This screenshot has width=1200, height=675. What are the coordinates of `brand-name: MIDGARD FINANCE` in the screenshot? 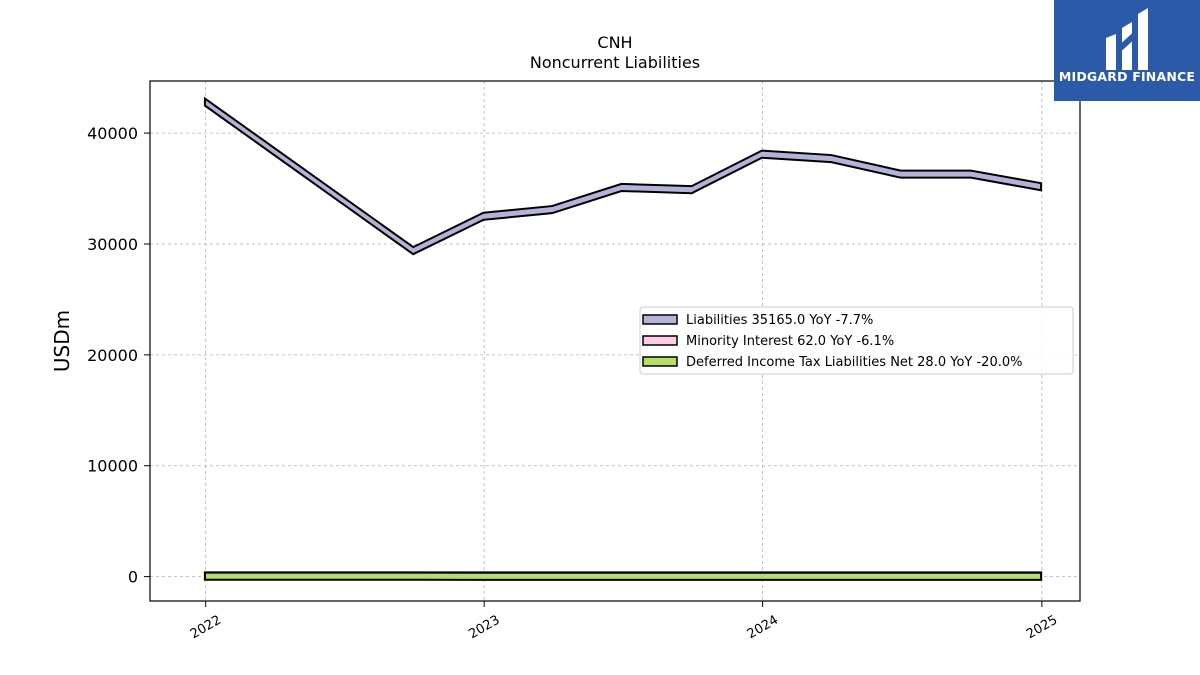 It's located at (1127, 76).